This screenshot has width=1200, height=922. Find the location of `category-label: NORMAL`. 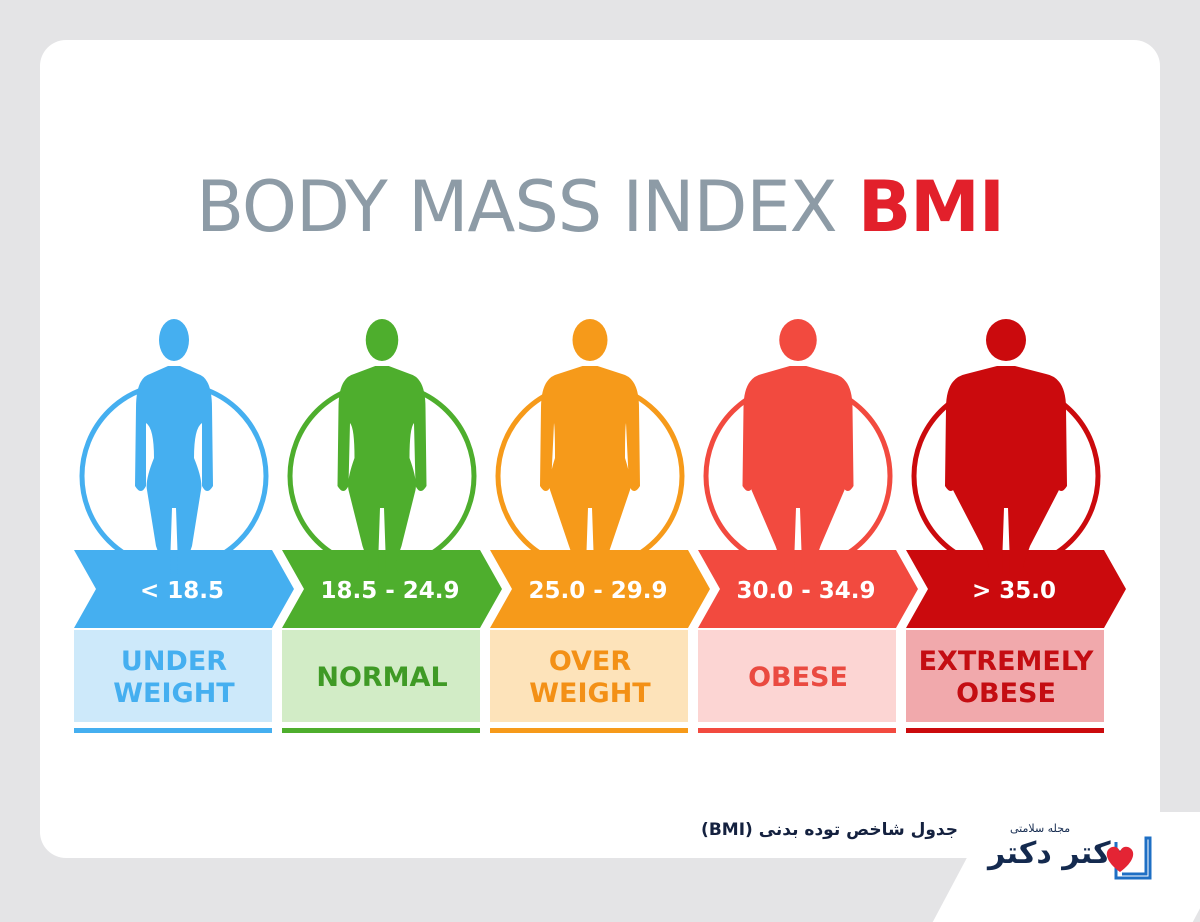

category-label: NORMAL is located at coordinates (381, 677).